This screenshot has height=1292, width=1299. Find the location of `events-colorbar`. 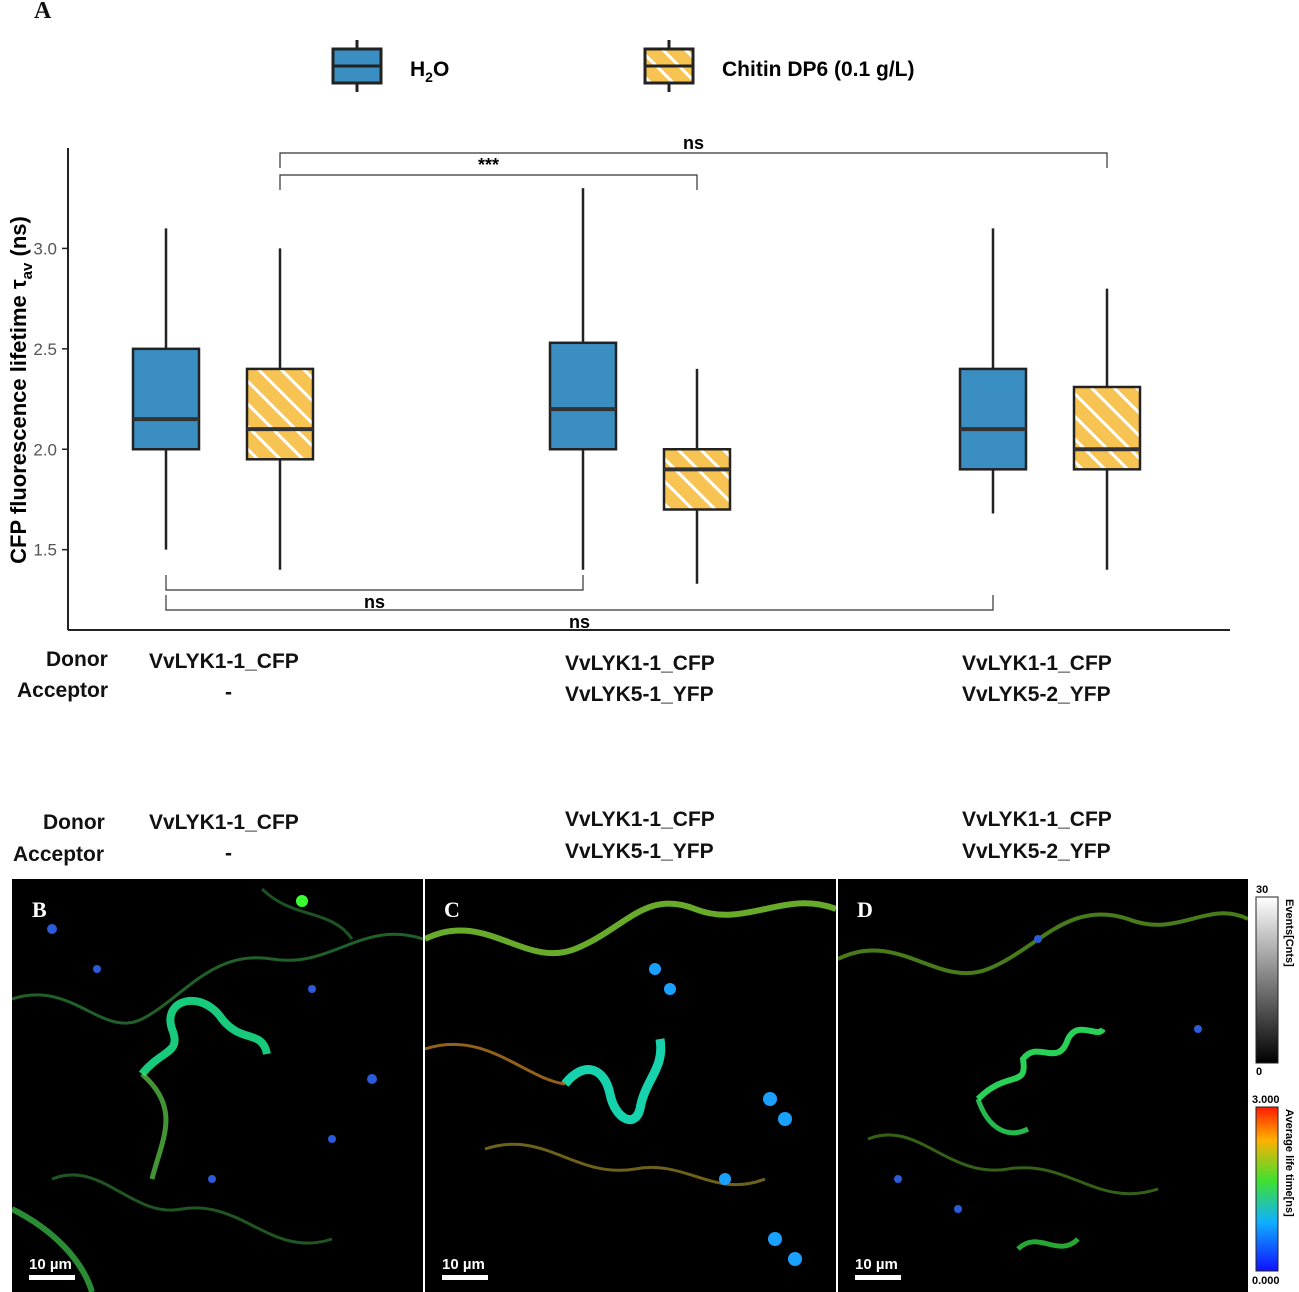

events-colorbar is located at coordinates (1267, 980).